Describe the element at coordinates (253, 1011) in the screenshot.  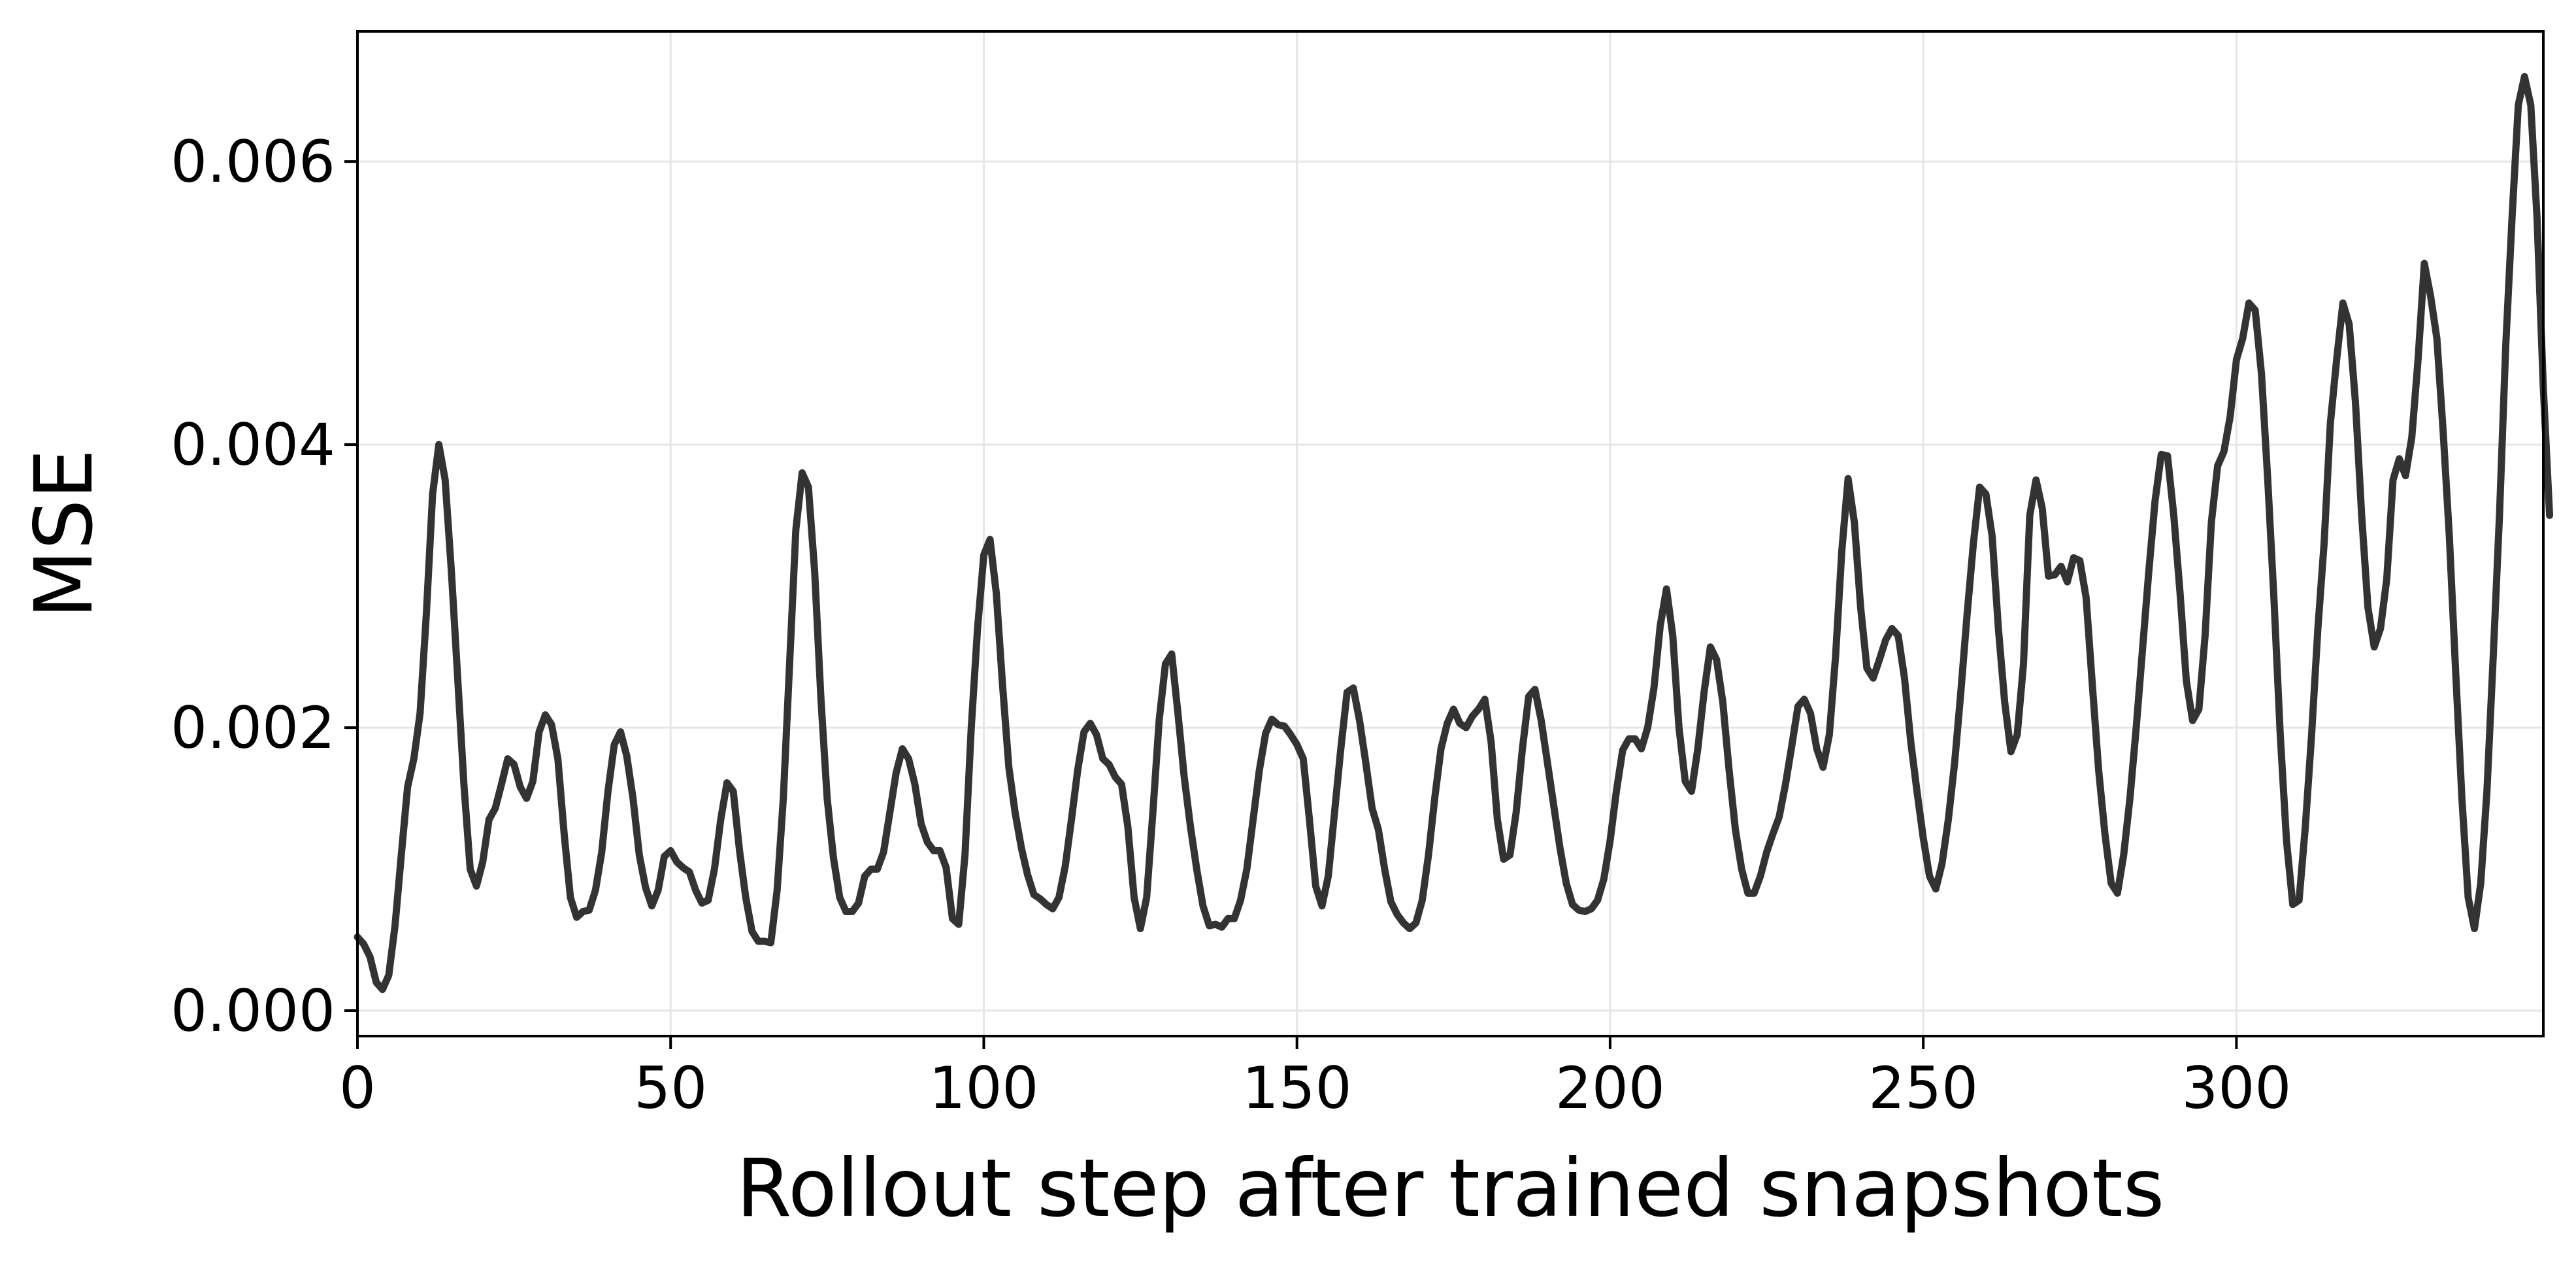
I see `y-tick-label: 0.000` at that location.